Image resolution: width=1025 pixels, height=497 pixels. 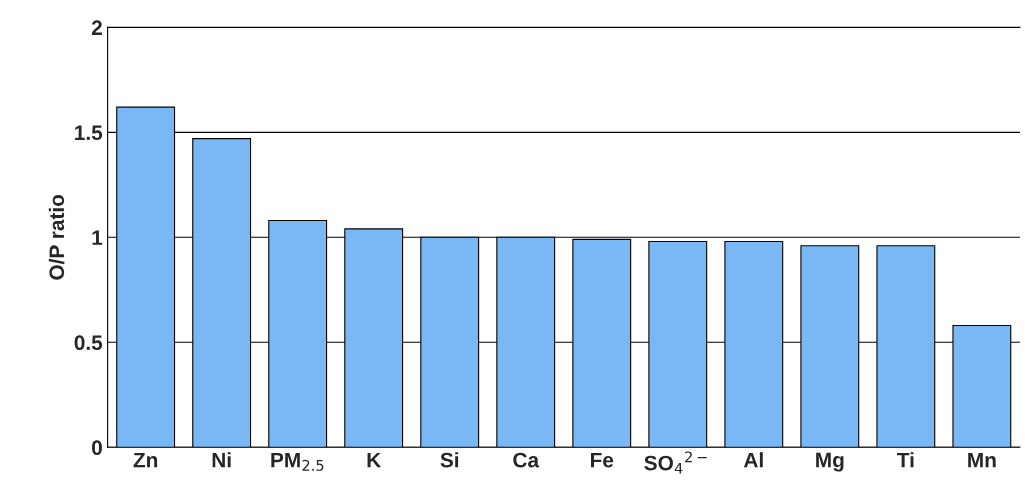 I want to click on x-tick-label: Mg, so click(x=830, y=462).